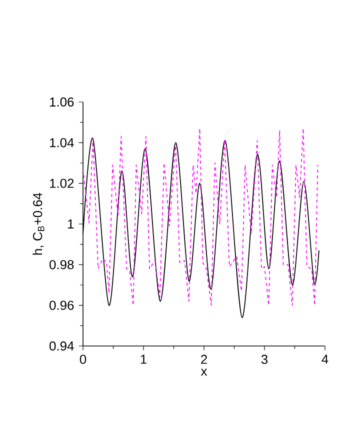 The image size is (346, 448). Describe the element at coordinates (62, 346) in the screenshot. I see `y-tick-label: 0.94` at that location.